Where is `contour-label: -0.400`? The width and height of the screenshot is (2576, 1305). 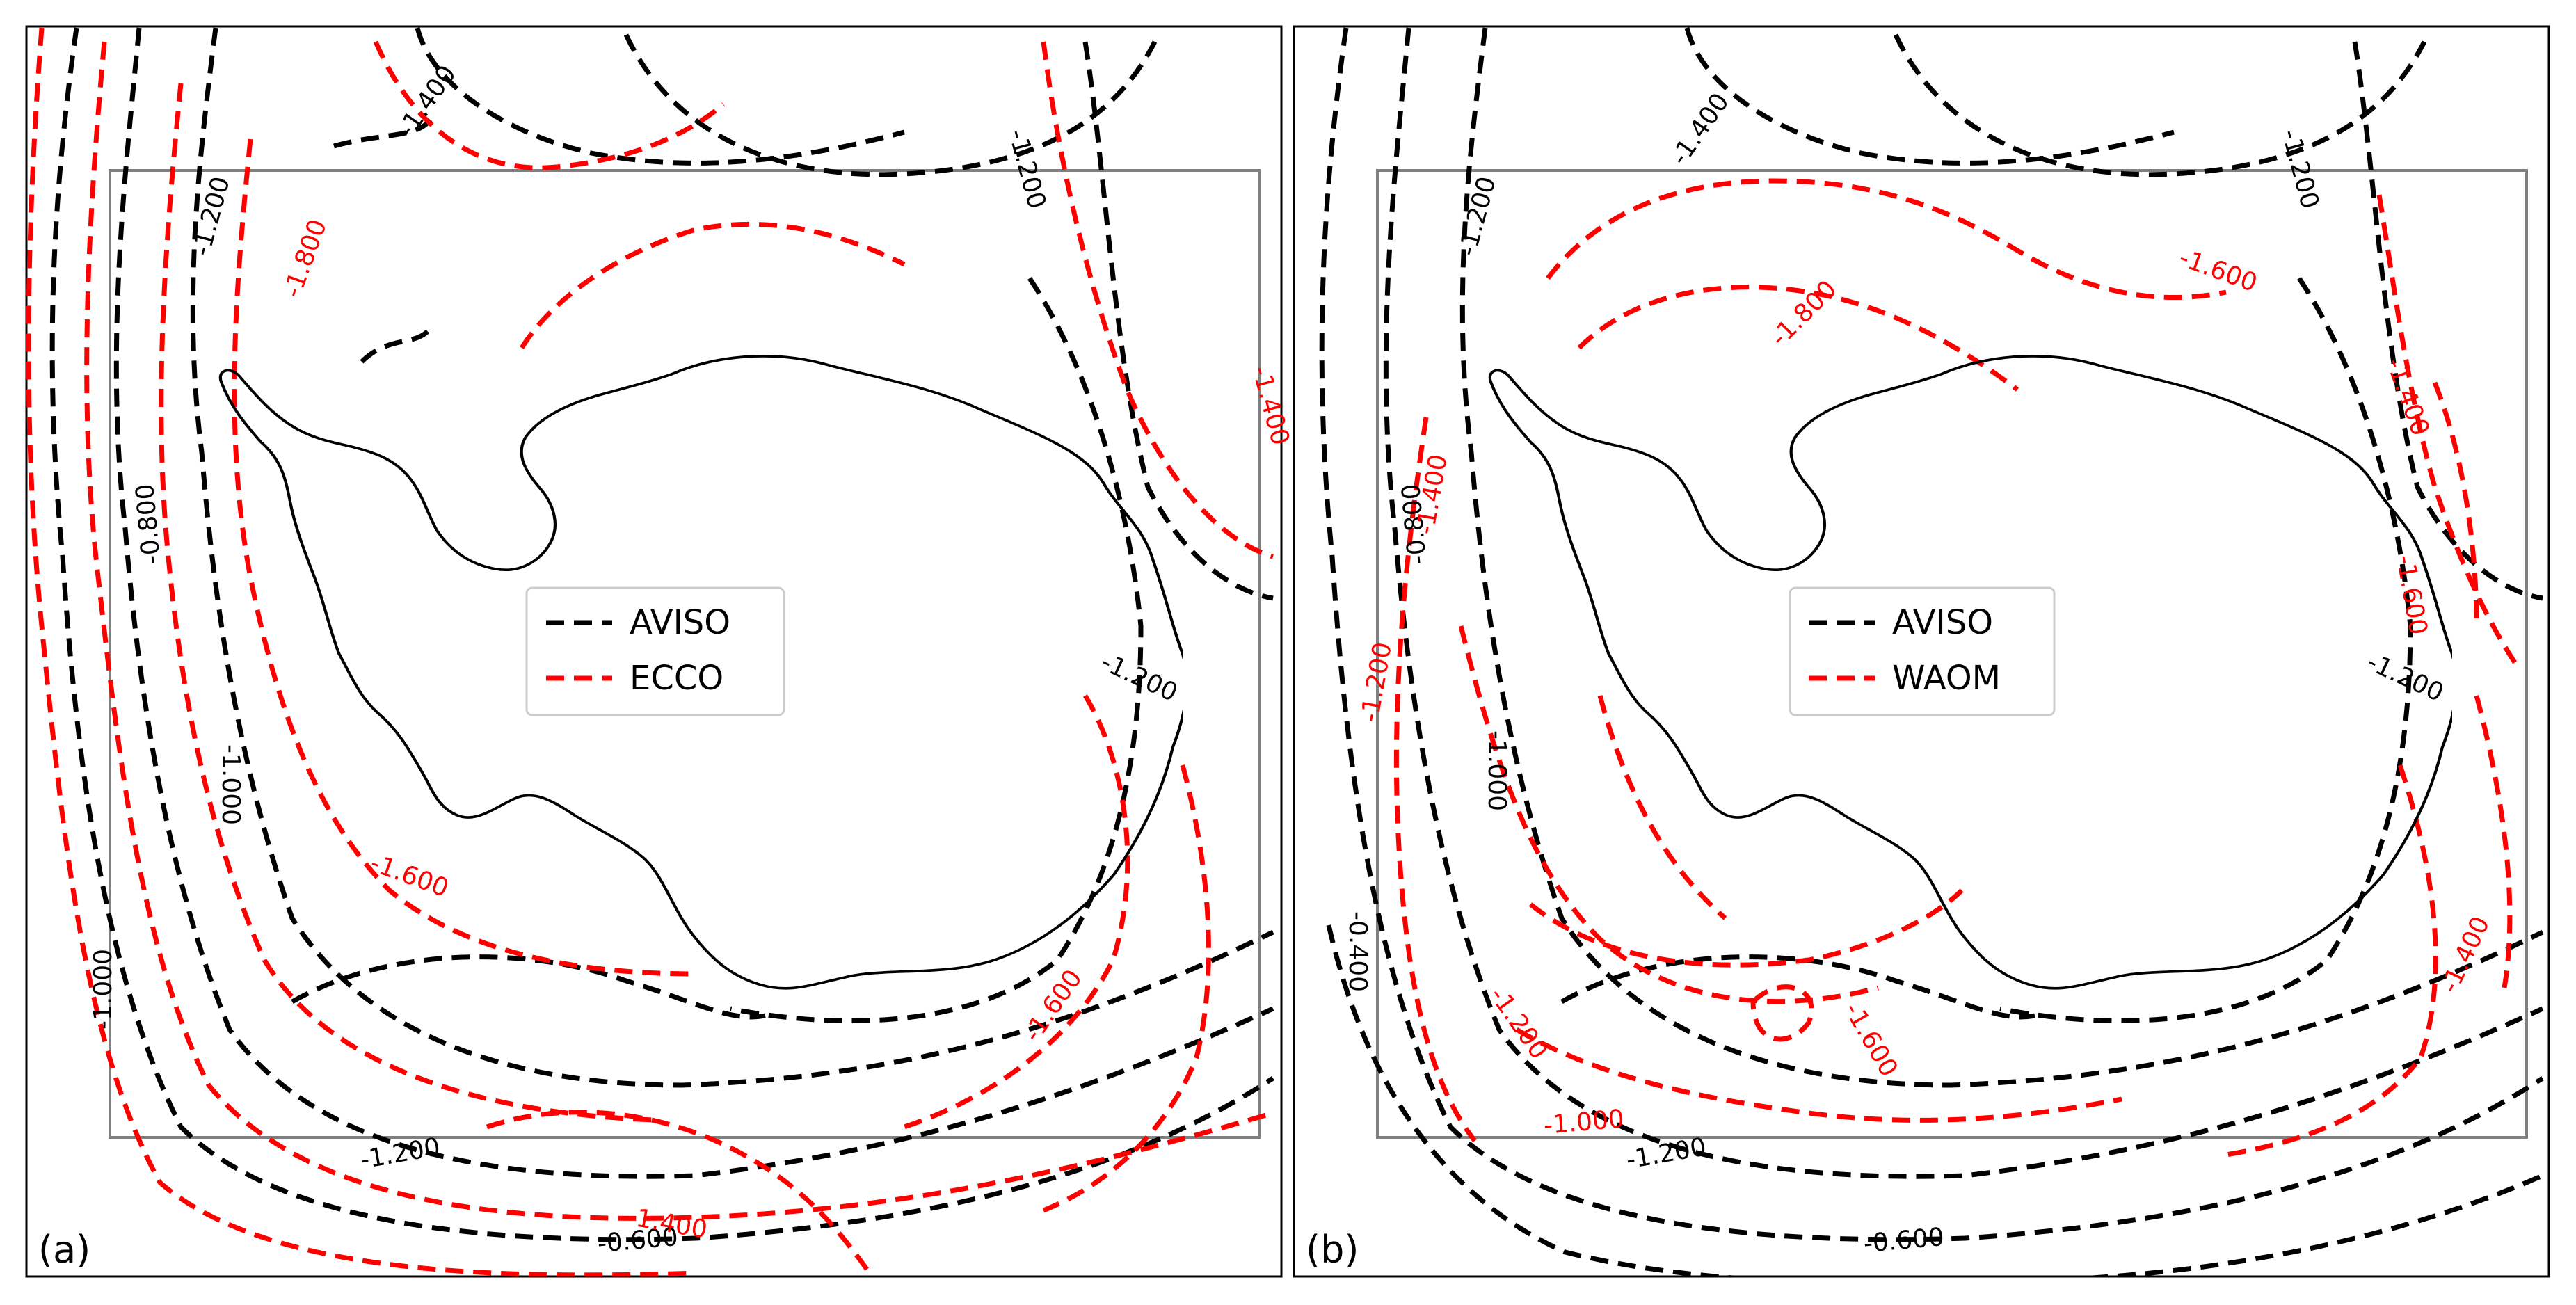 contour-label: -0.400 is located at coordinates (1357, 951).